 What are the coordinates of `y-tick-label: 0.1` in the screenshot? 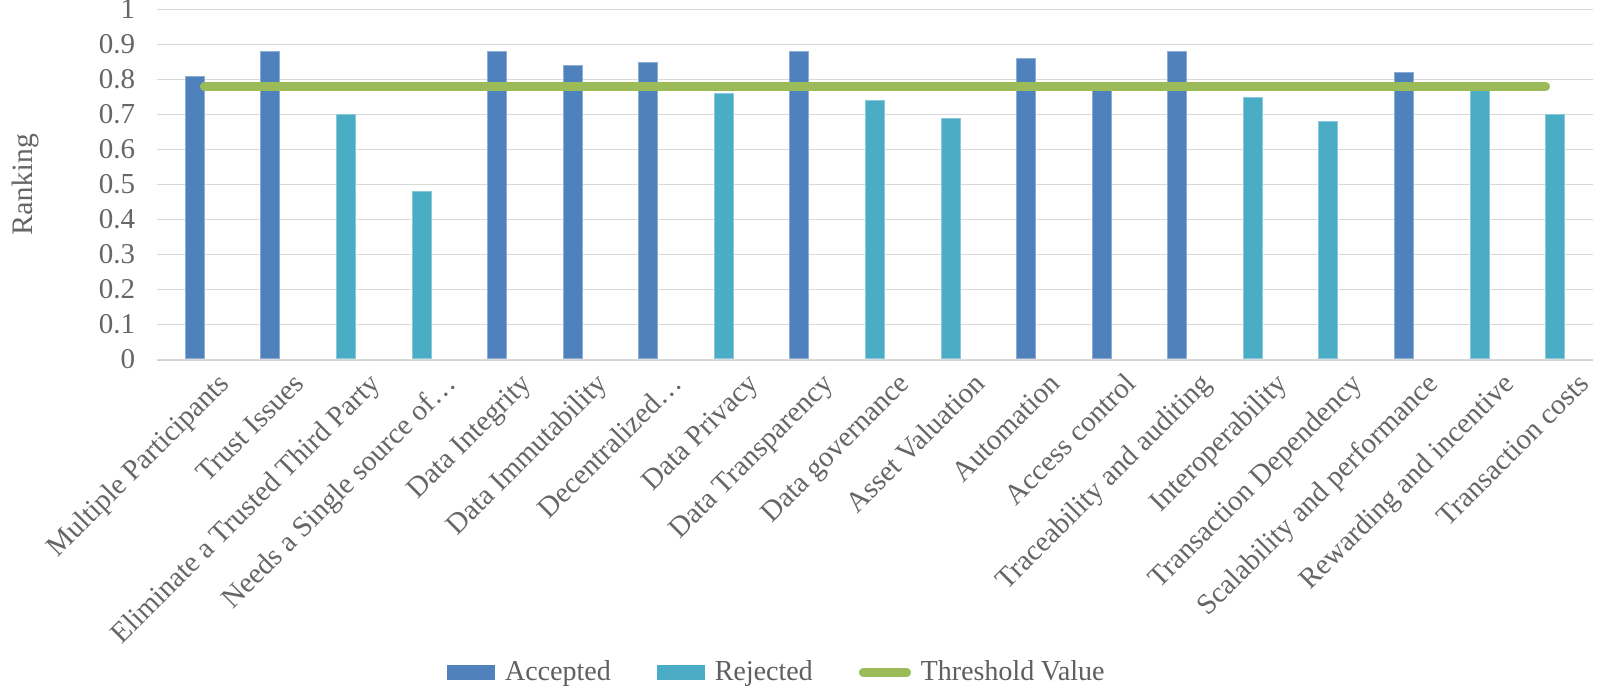 It's located at (116, 324).